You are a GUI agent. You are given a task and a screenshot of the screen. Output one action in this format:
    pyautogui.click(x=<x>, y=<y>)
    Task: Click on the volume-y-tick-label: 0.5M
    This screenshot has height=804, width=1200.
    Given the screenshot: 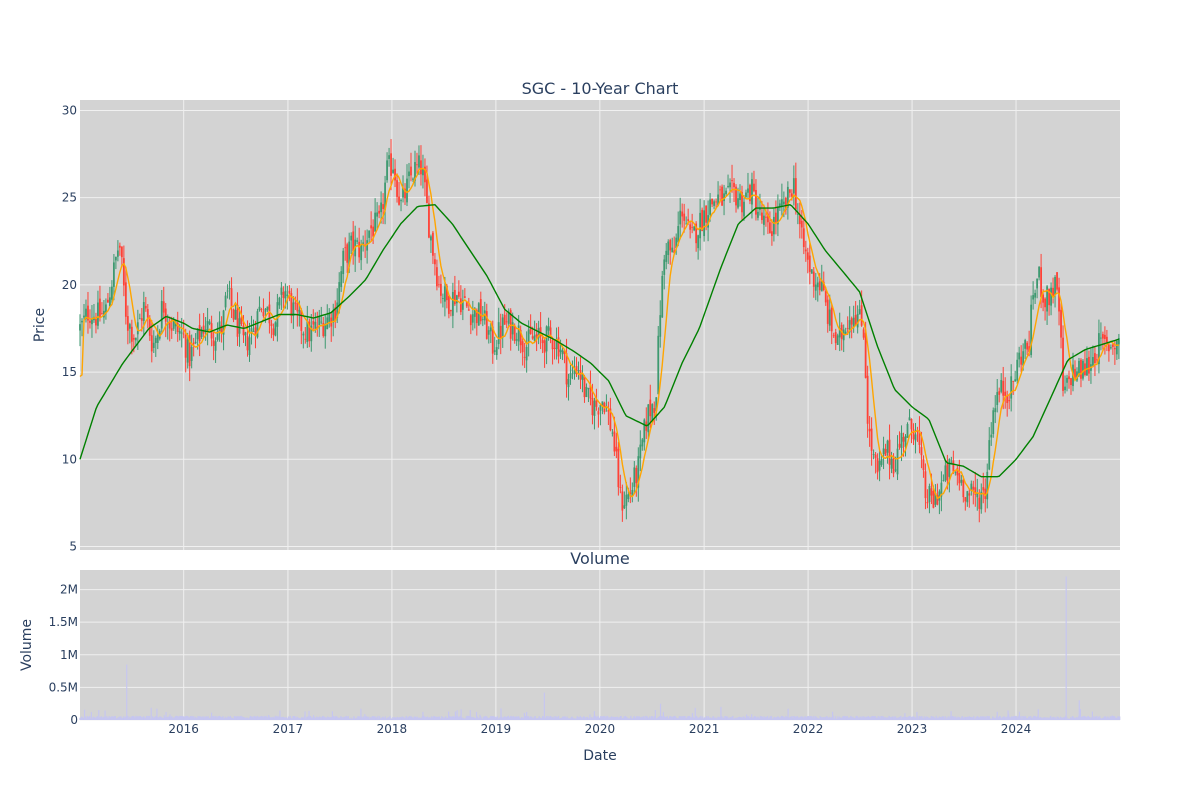 What is the action you would take?
    pyautogui.click(x=63, y=687)
    